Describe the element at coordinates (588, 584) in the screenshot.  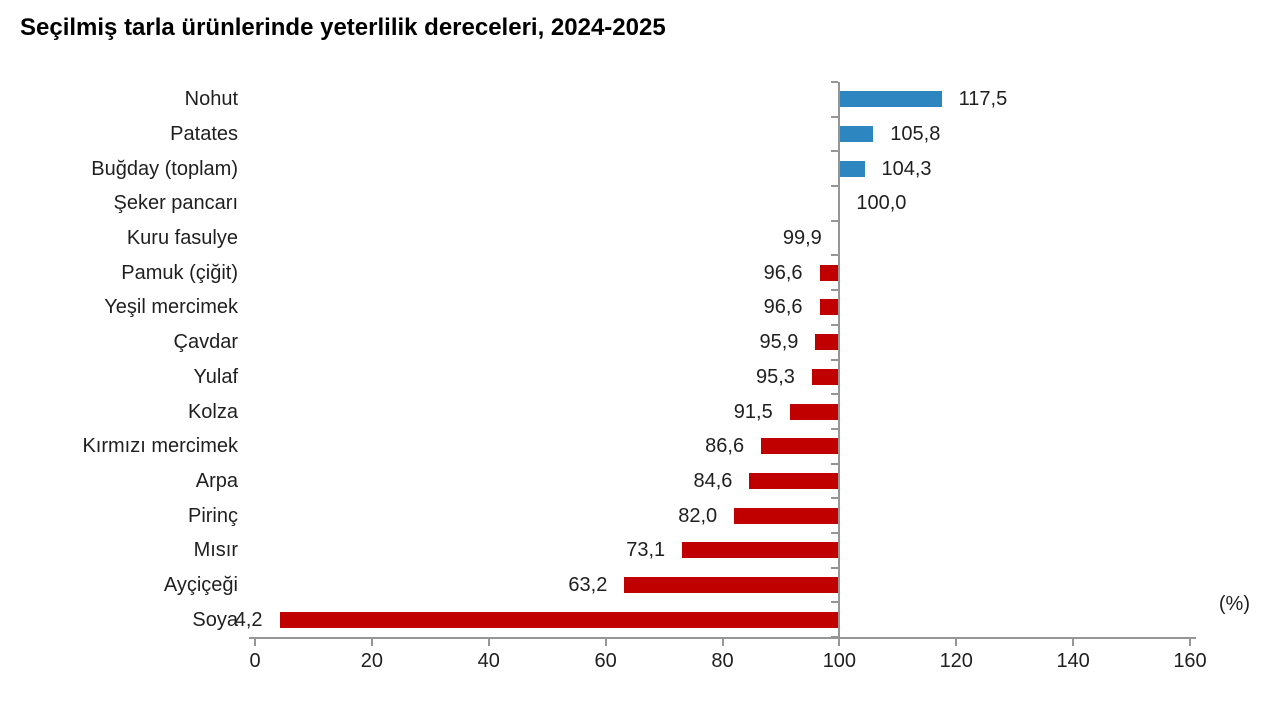
I see `value-label: 63,2` at that location.